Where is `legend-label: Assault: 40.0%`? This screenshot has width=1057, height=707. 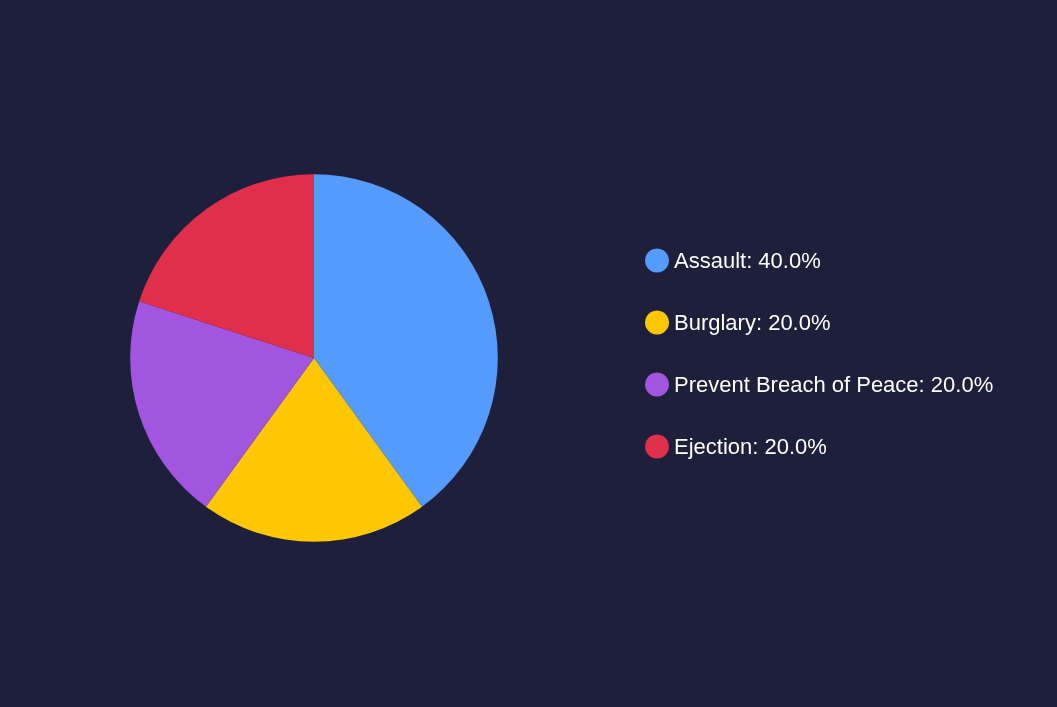
legend-label: Assault: 40.0% is located at coordinates (747, 260).